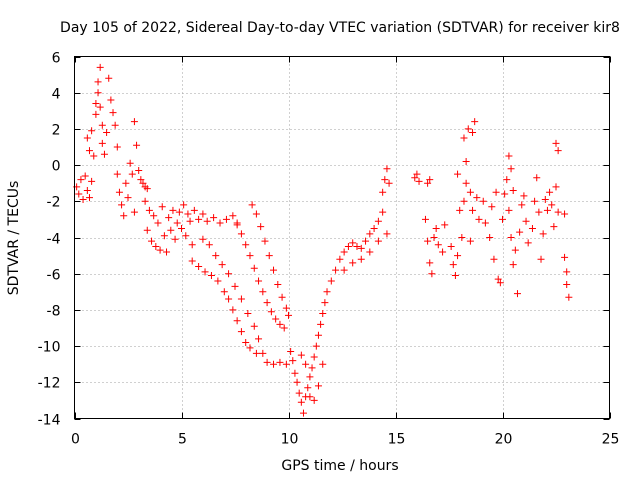 This screenshot has height=480, width=640. What do you see at coordinates (75, 440) in the screenshot?
I see `x-tick-label: 0` at bounding box center [75, 440].